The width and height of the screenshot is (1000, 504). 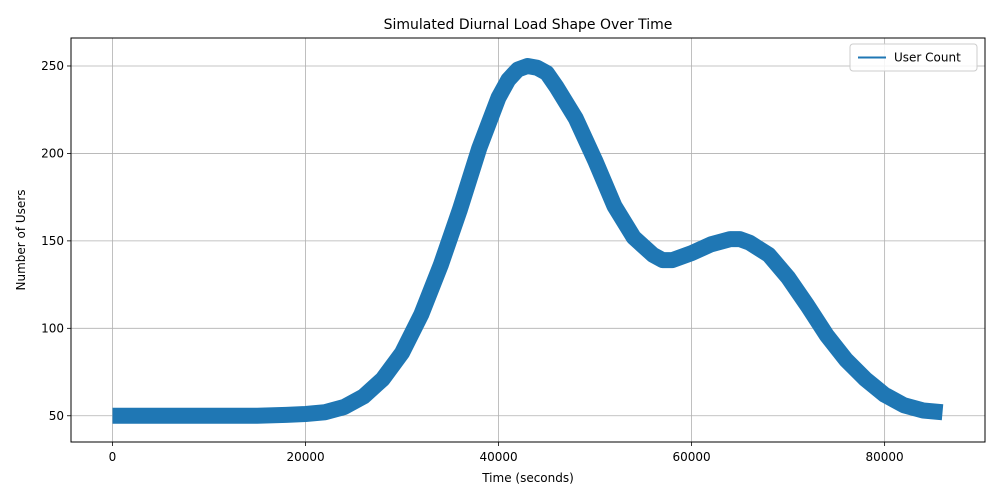 I want to click on x-tick-label: 40000, so click(x=498, y=457).